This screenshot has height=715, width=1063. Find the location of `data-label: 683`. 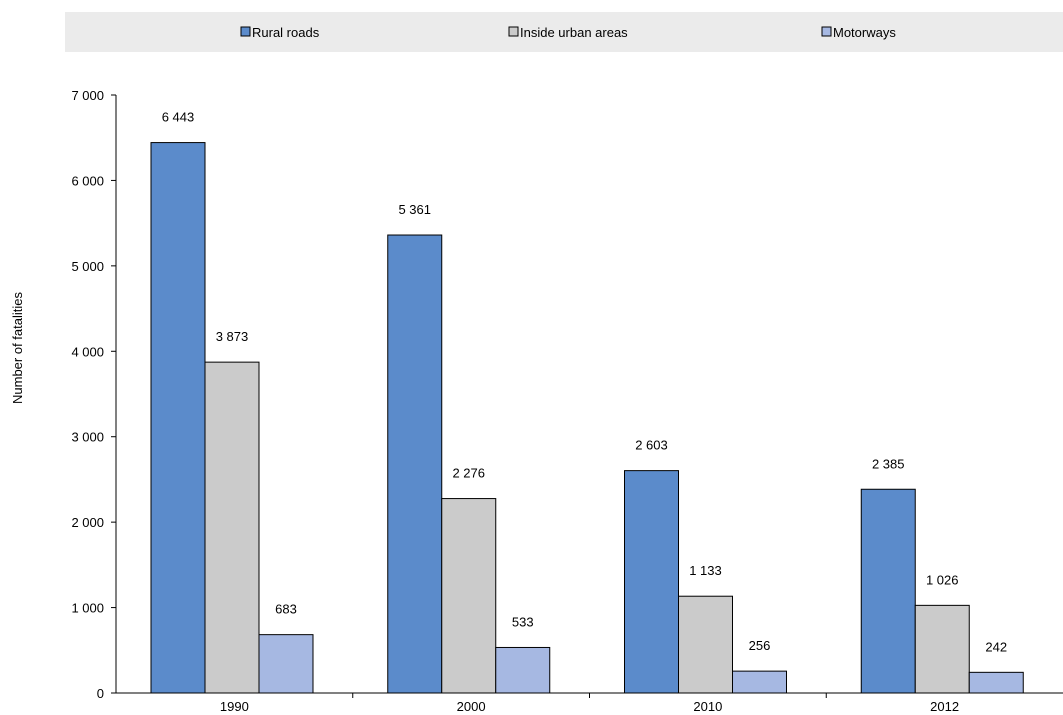

data-label: 683 is located at coordinates (286, 609).